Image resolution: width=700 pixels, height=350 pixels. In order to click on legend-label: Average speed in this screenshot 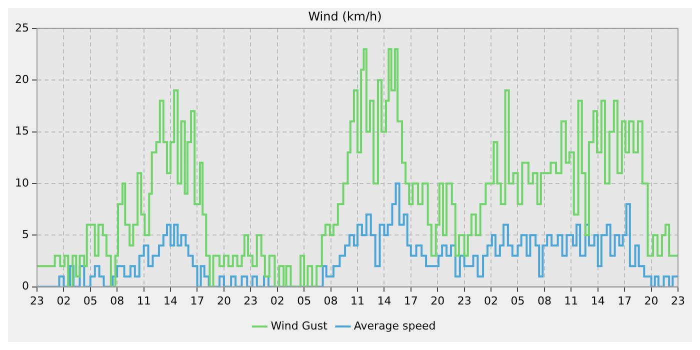, I will do `click(395, 325)`.